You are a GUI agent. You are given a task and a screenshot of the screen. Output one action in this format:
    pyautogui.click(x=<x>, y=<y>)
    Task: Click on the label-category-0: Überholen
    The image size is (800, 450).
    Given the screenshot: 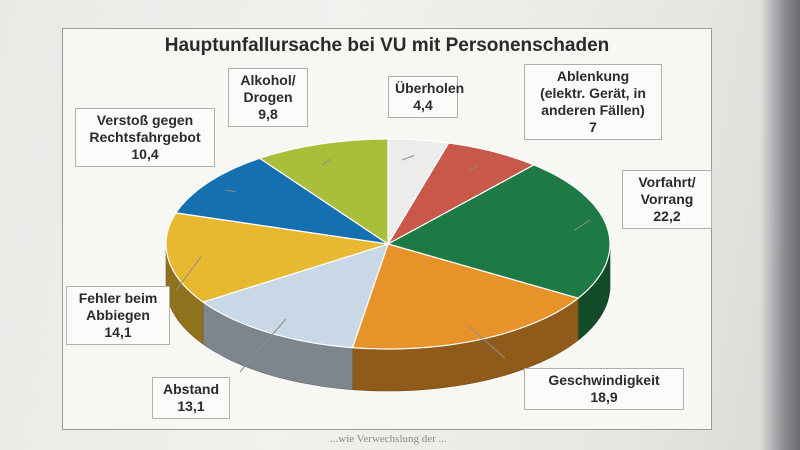 What is the action you would take?
    pyautogui.click(x=430, y=88)
    